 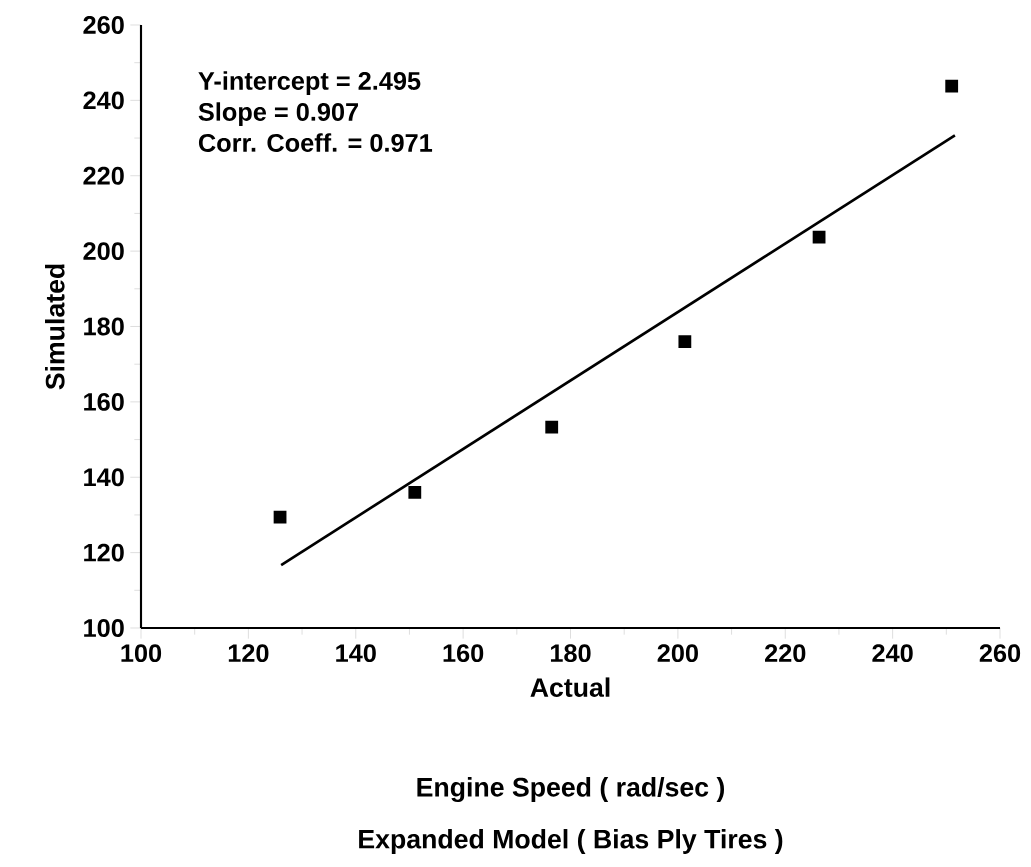 I want to click on text: Expanded Model ( Bias Ply Tires ), so click(x=571, y=841).